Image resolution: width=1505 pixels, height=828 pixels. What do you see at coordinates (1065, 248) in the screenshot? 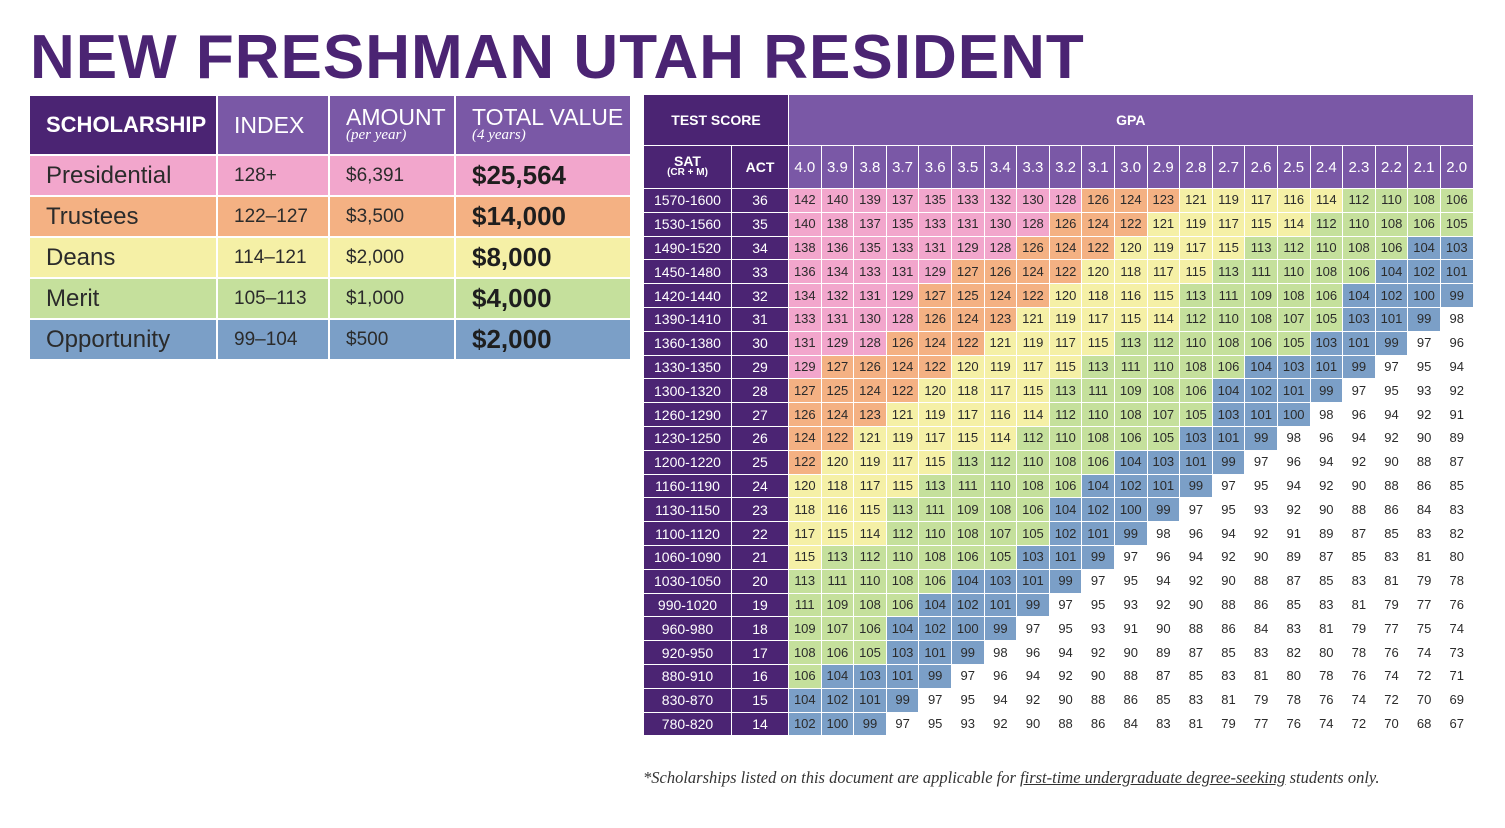
I see `index-cell: 124` at bounding box center [1065, 248].